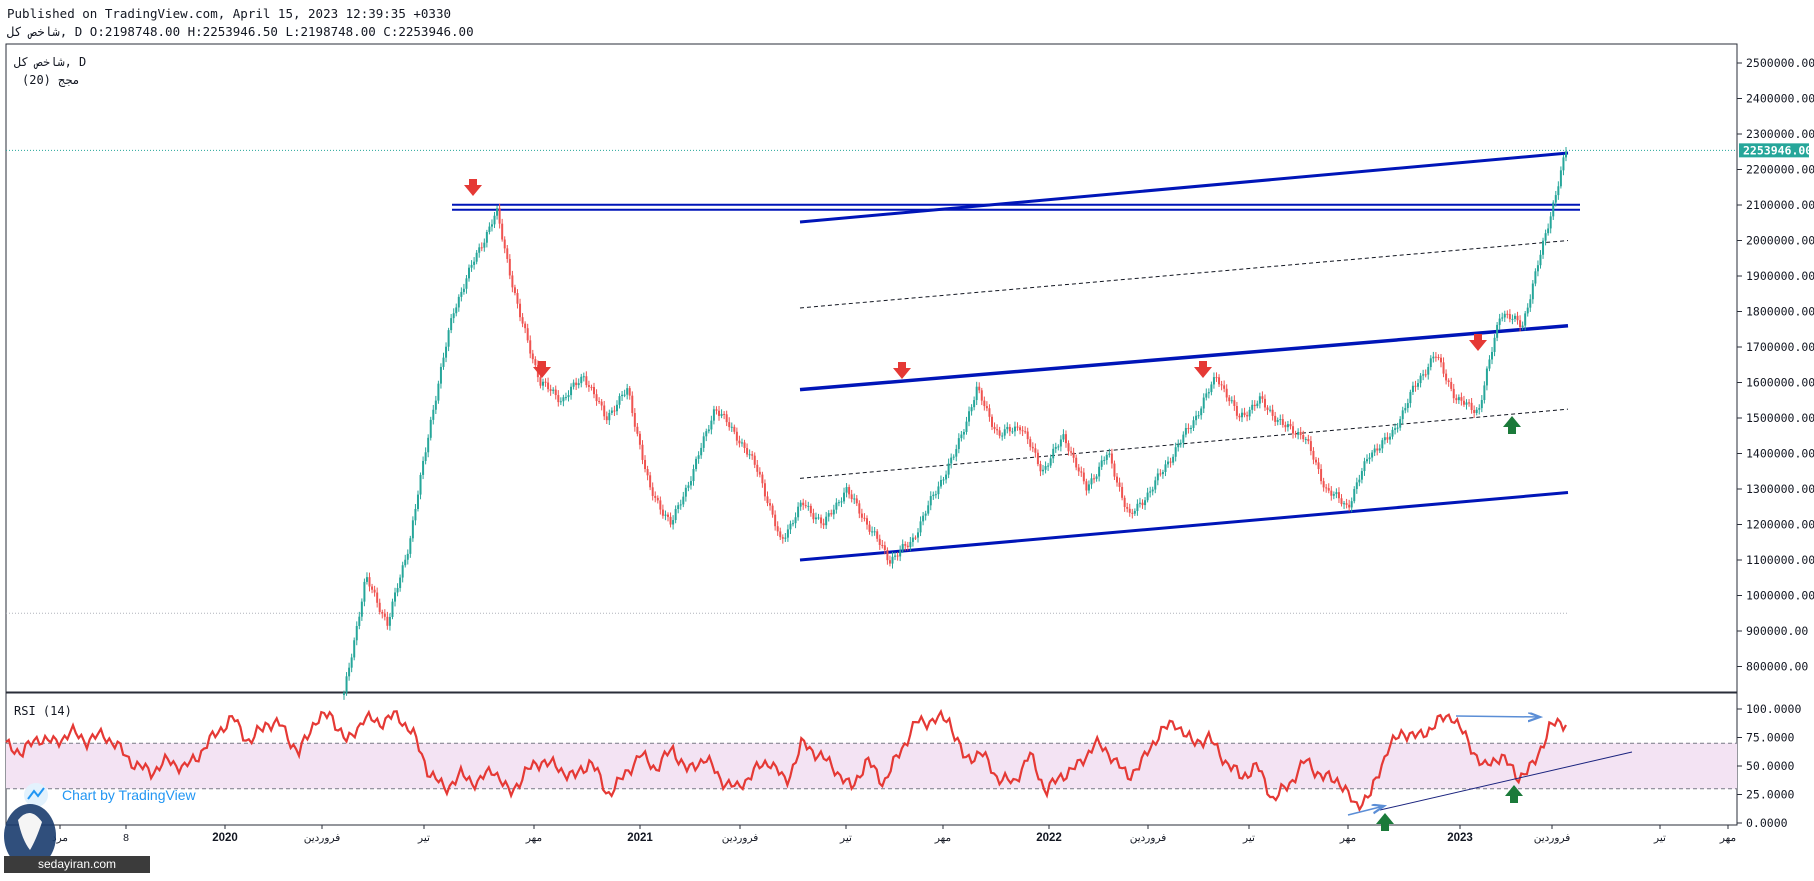  I want to click on arrow-stem, so click(1203, 364).